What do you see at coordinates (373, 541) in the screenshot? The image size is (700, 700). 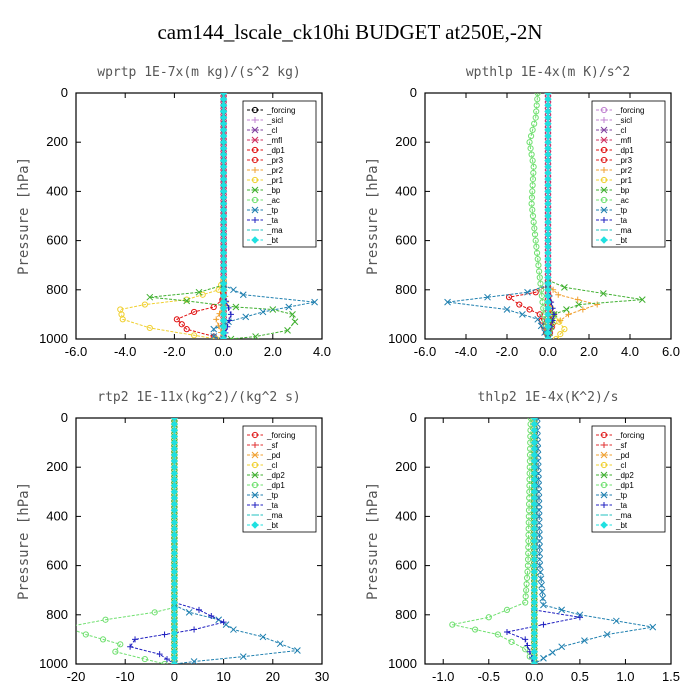 I see `y-axis-label: Pressure [hPa]` at bounding box center [373, 541].